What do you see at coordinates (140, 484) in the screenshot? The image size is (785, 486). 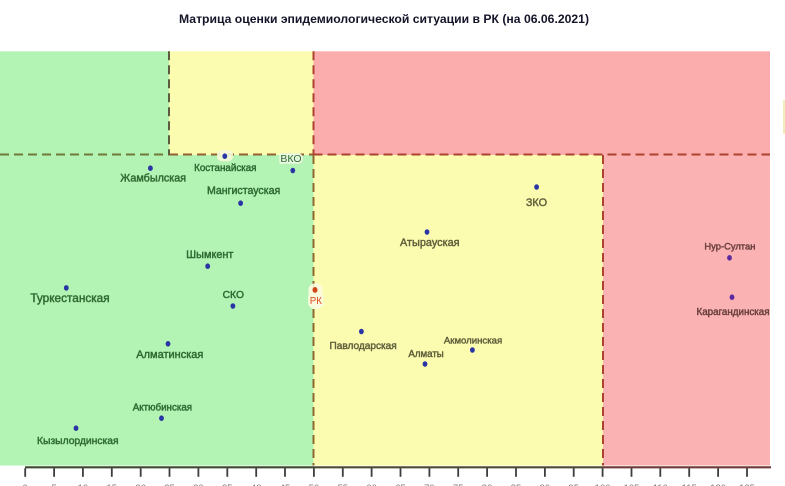 I see `svg-text: 20` at bounding box center [140, 484].